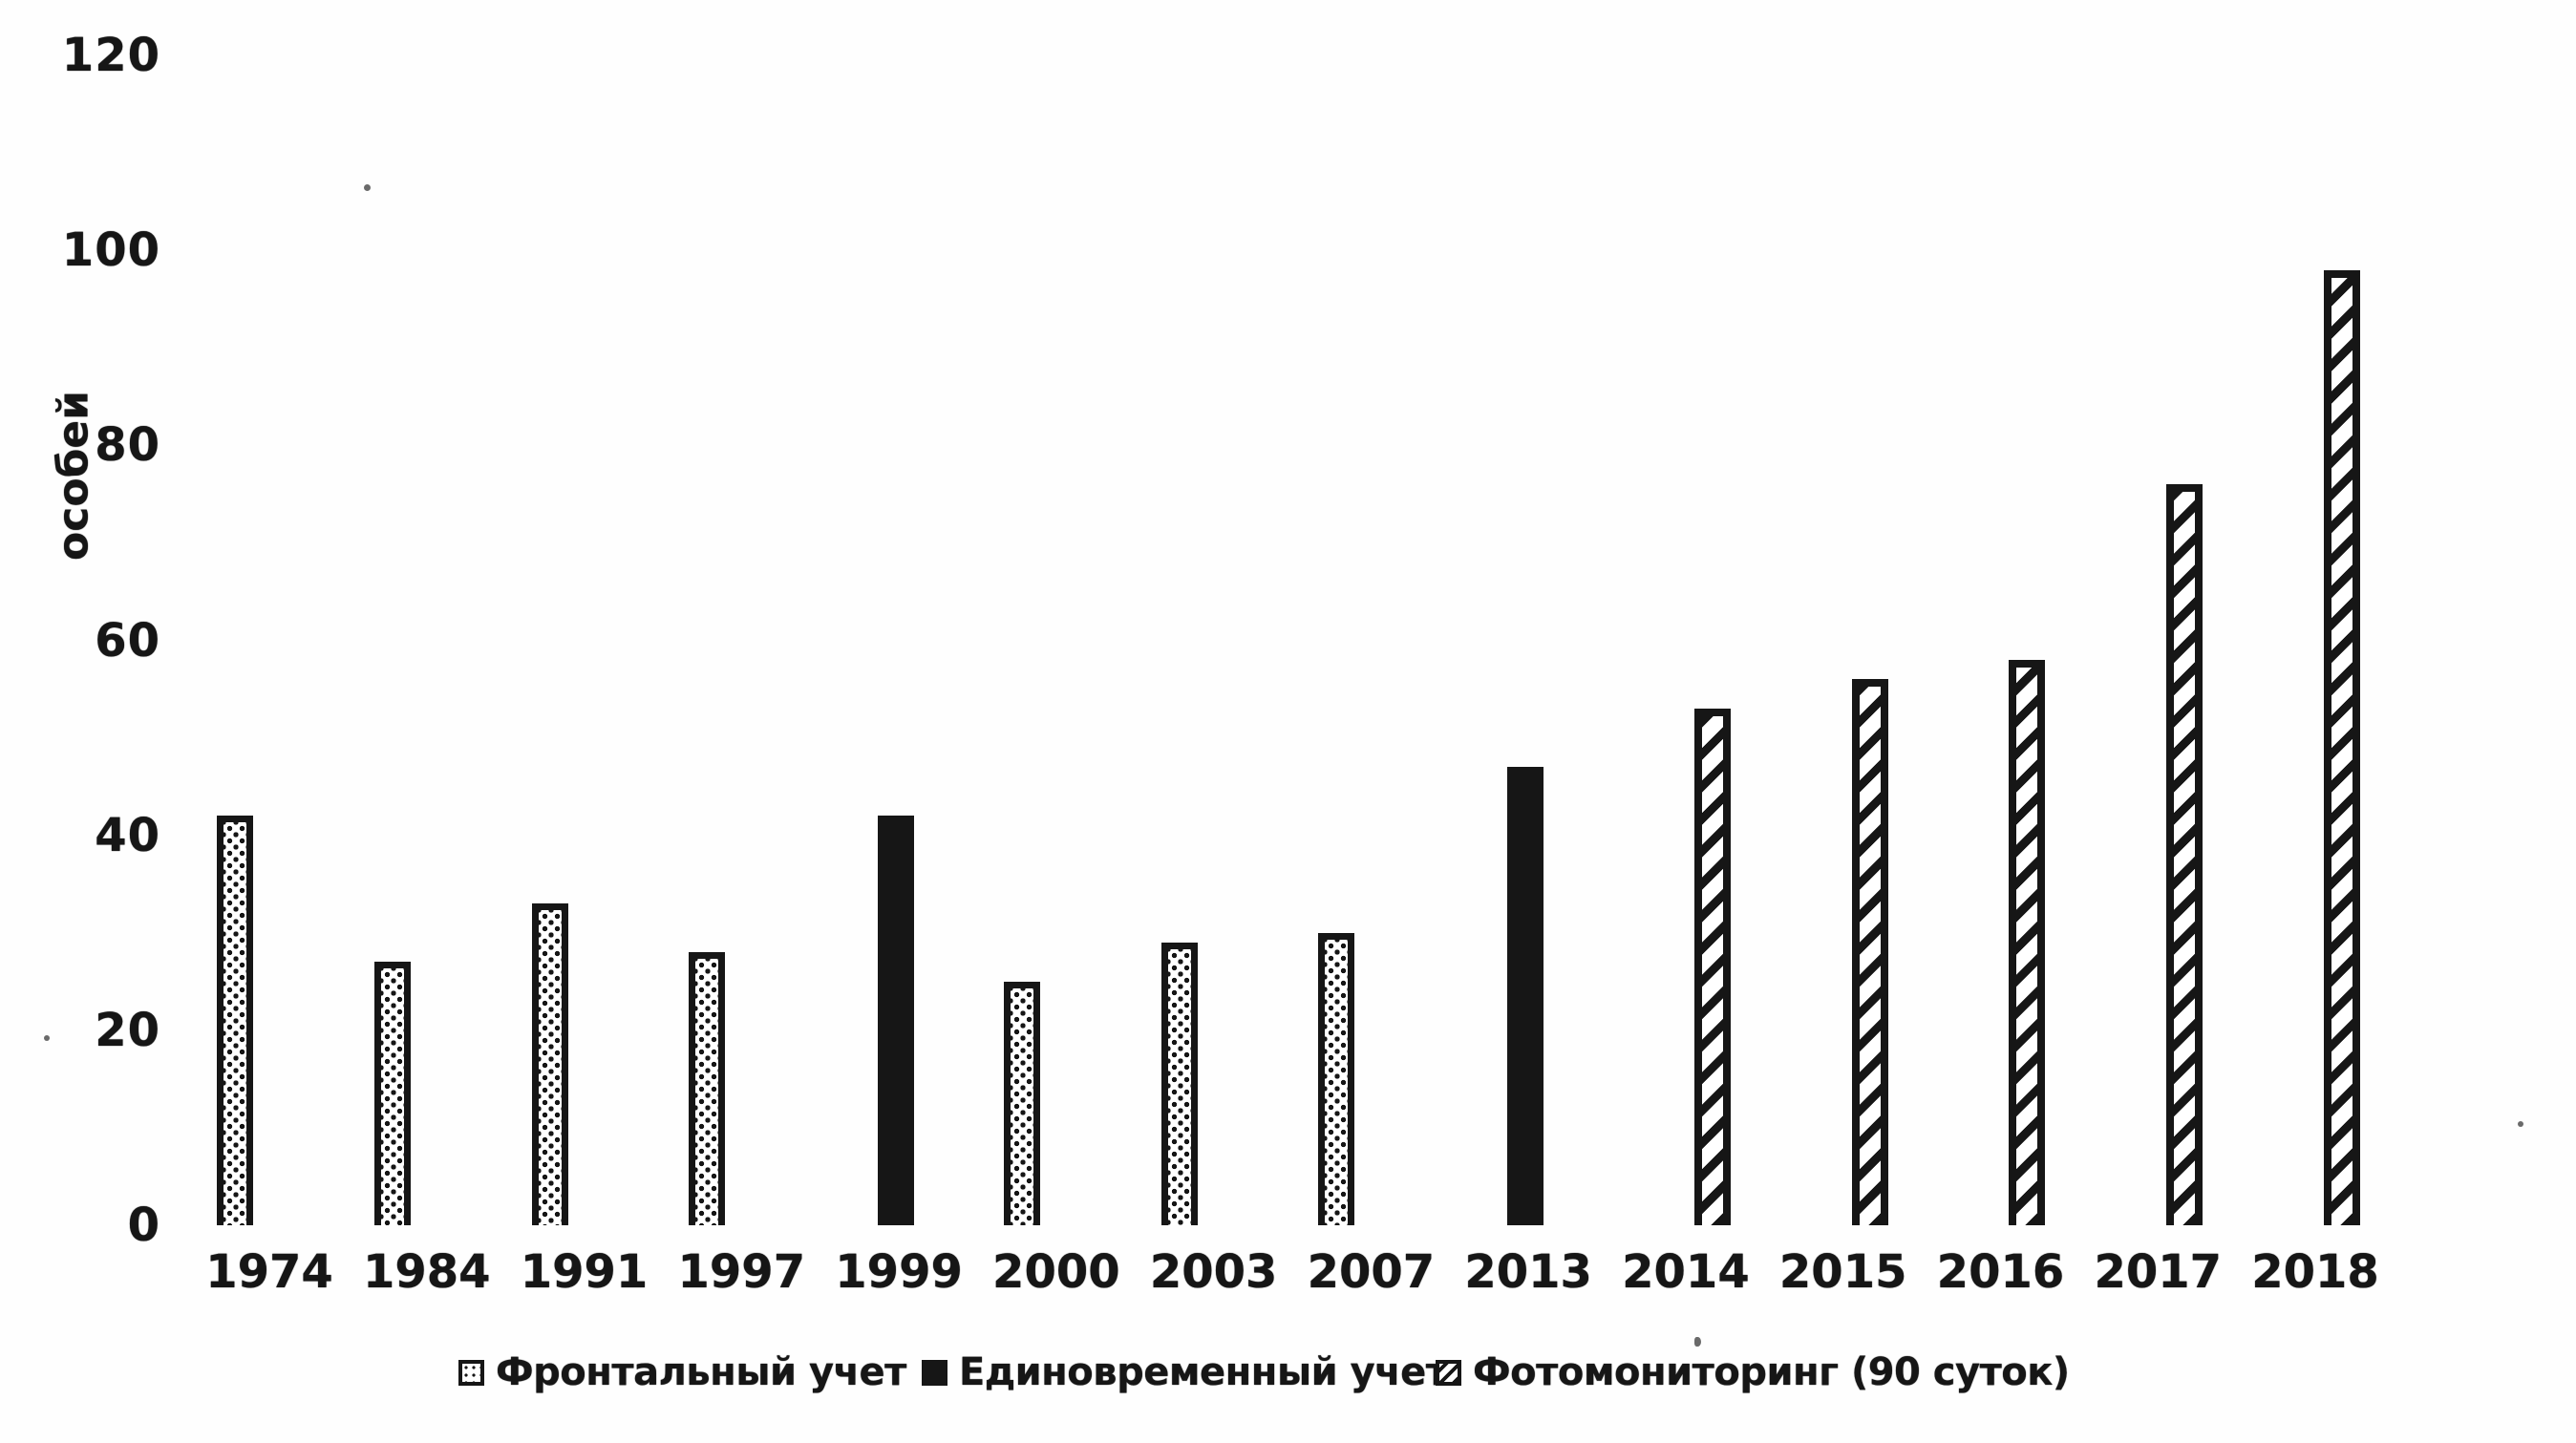 The image size is (2576, 1443). I want to click on x-axis-tick-label: 2017, so click(2158, 1272).